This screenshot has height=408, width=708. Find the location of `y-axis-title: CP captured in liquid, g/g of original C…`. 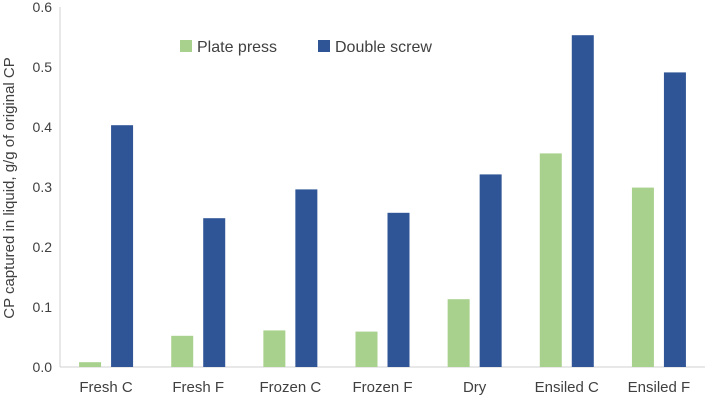

y-axis-title: CP captured in liquid, g/g of original C… is located at coordinates (9, 188).